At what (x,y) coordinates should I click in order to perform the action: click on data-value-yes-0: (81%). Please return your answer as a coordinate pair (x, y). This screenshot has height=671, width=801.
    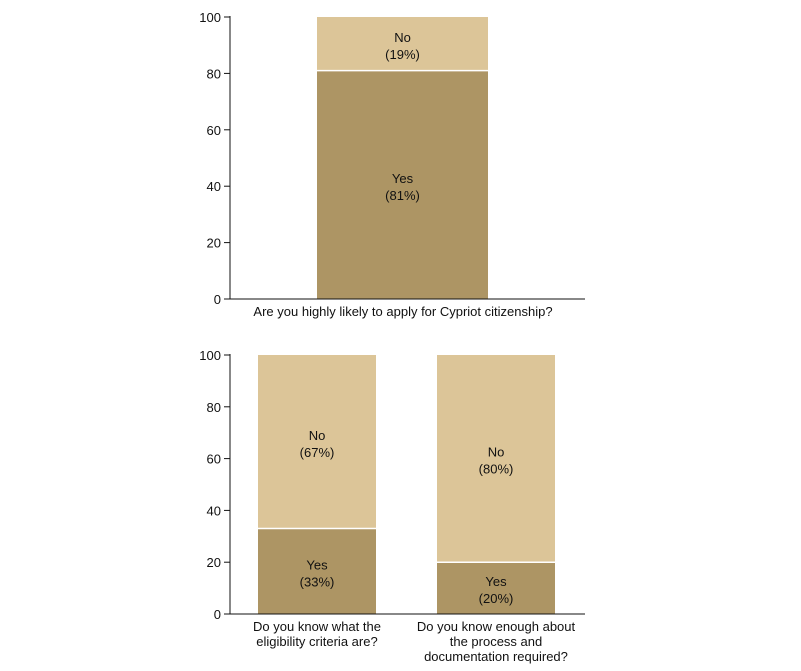
    Looking at the image, I should click on (402, 195).